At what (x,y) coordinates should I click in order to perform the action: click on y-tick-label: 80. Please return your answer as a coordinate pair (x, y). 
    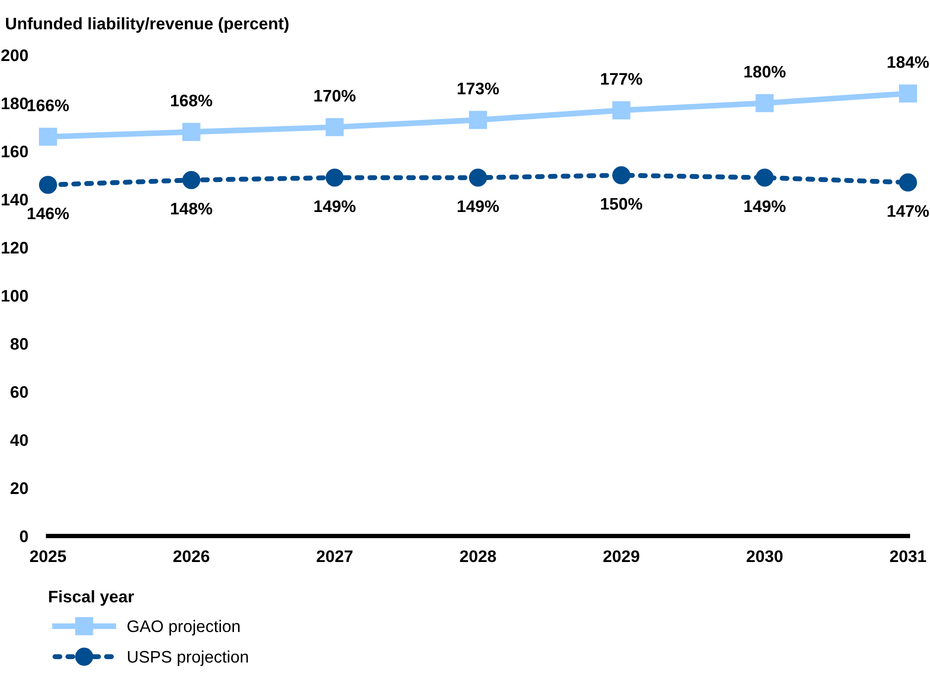
    Looking at the image, I should click on (19, 344).